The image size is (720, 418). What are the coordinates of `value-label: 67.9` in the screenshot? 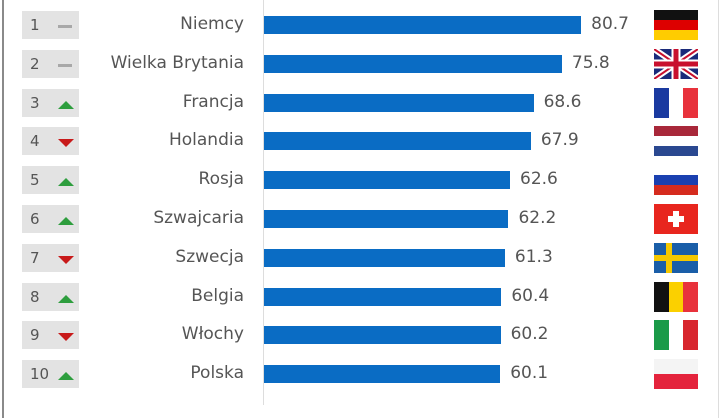 It's located at (559, 140).